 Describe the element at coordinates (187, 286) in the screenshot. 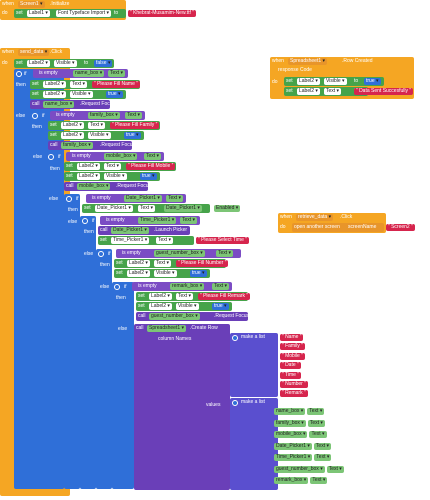

I see `remark-box-component: remark_box` at that location.